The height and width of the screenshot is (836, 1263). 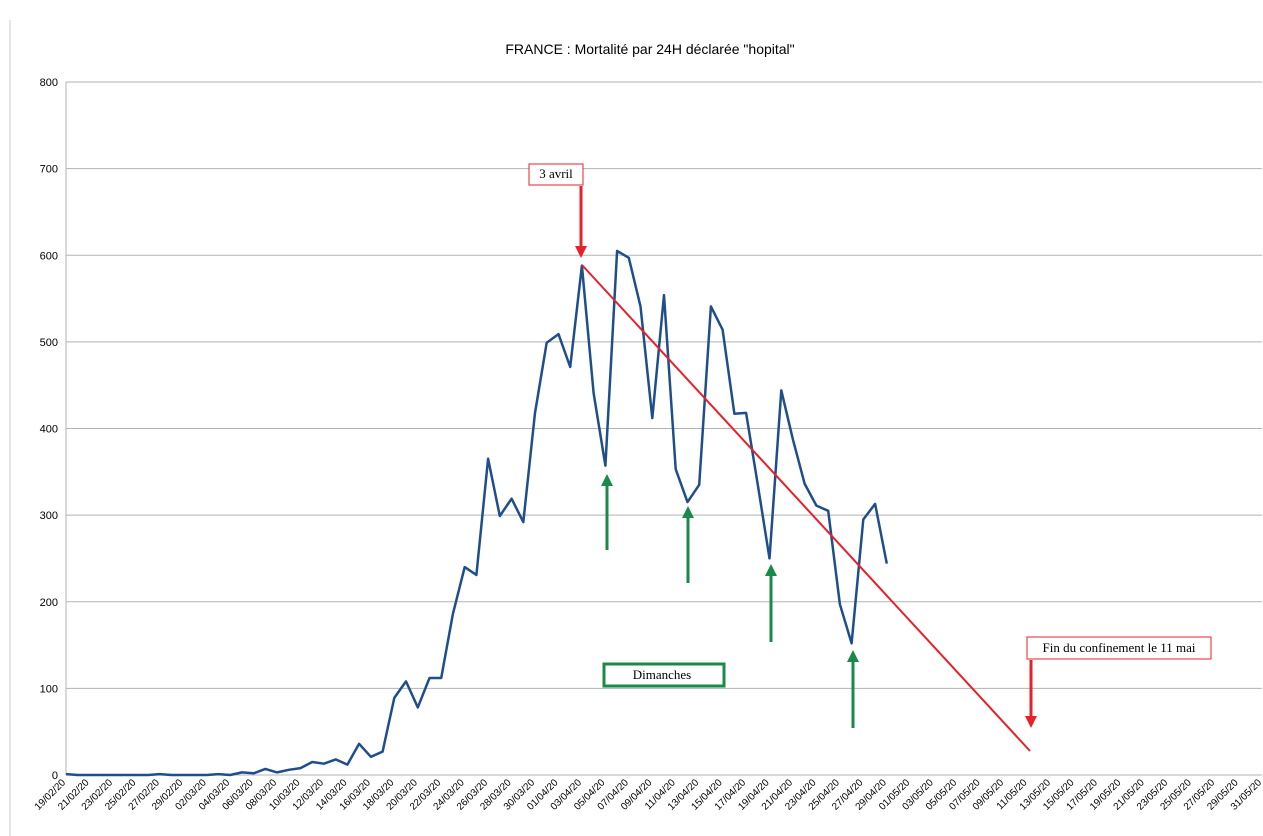 I want to click on y-tick-label: 600, so click(x=49, y=256).